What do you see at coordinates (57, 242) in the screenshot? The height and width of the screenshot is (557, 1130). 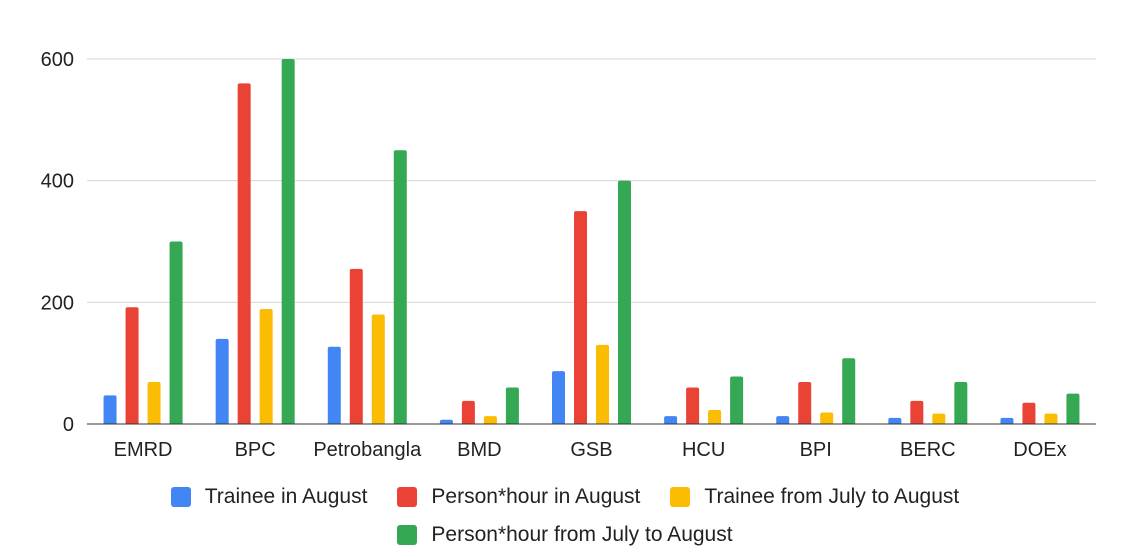 I see `y-axis-tick-labels: 0 200 400 600` at bounding box center [57, 242].